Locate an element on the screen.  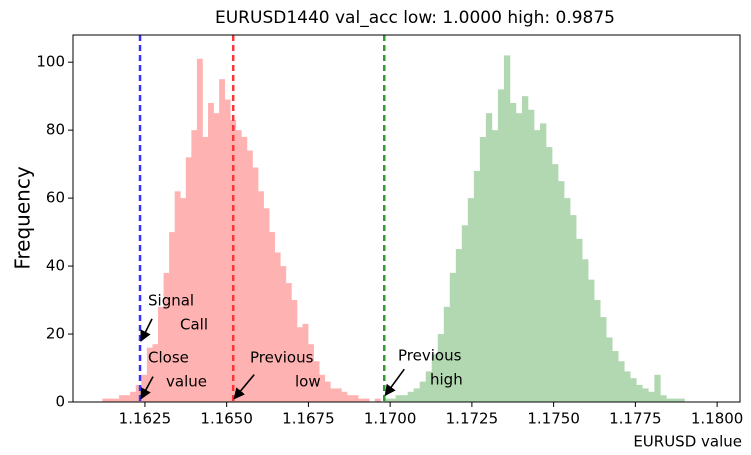
annotation-text: Call is located at coordinates (194, 325).